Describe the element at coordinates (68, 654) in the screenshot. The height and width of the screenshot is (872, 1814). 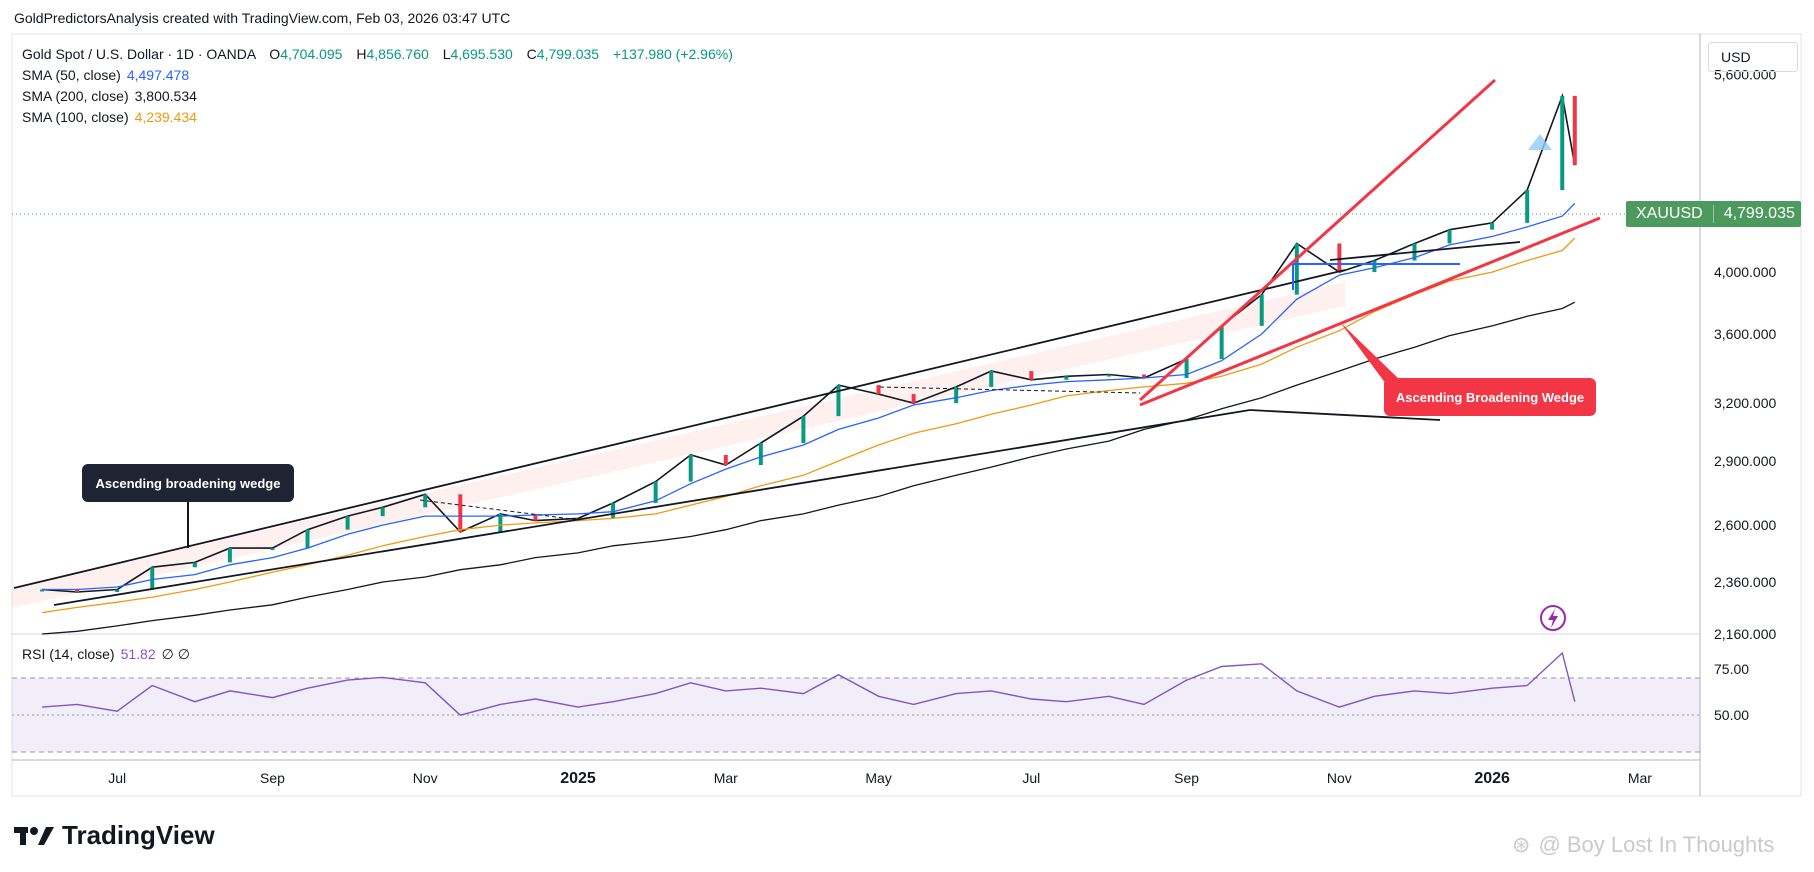
I see `rsi-label: RSI (14, close)` at that location.